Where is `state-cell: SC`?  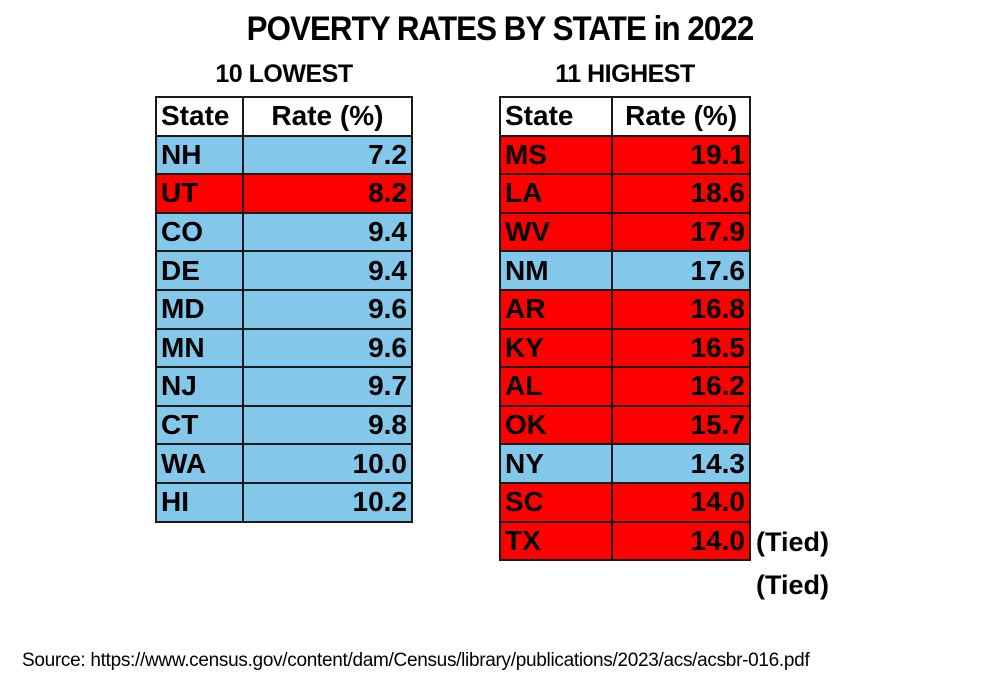 state-cell: SC is located at coordinates (556, 502).